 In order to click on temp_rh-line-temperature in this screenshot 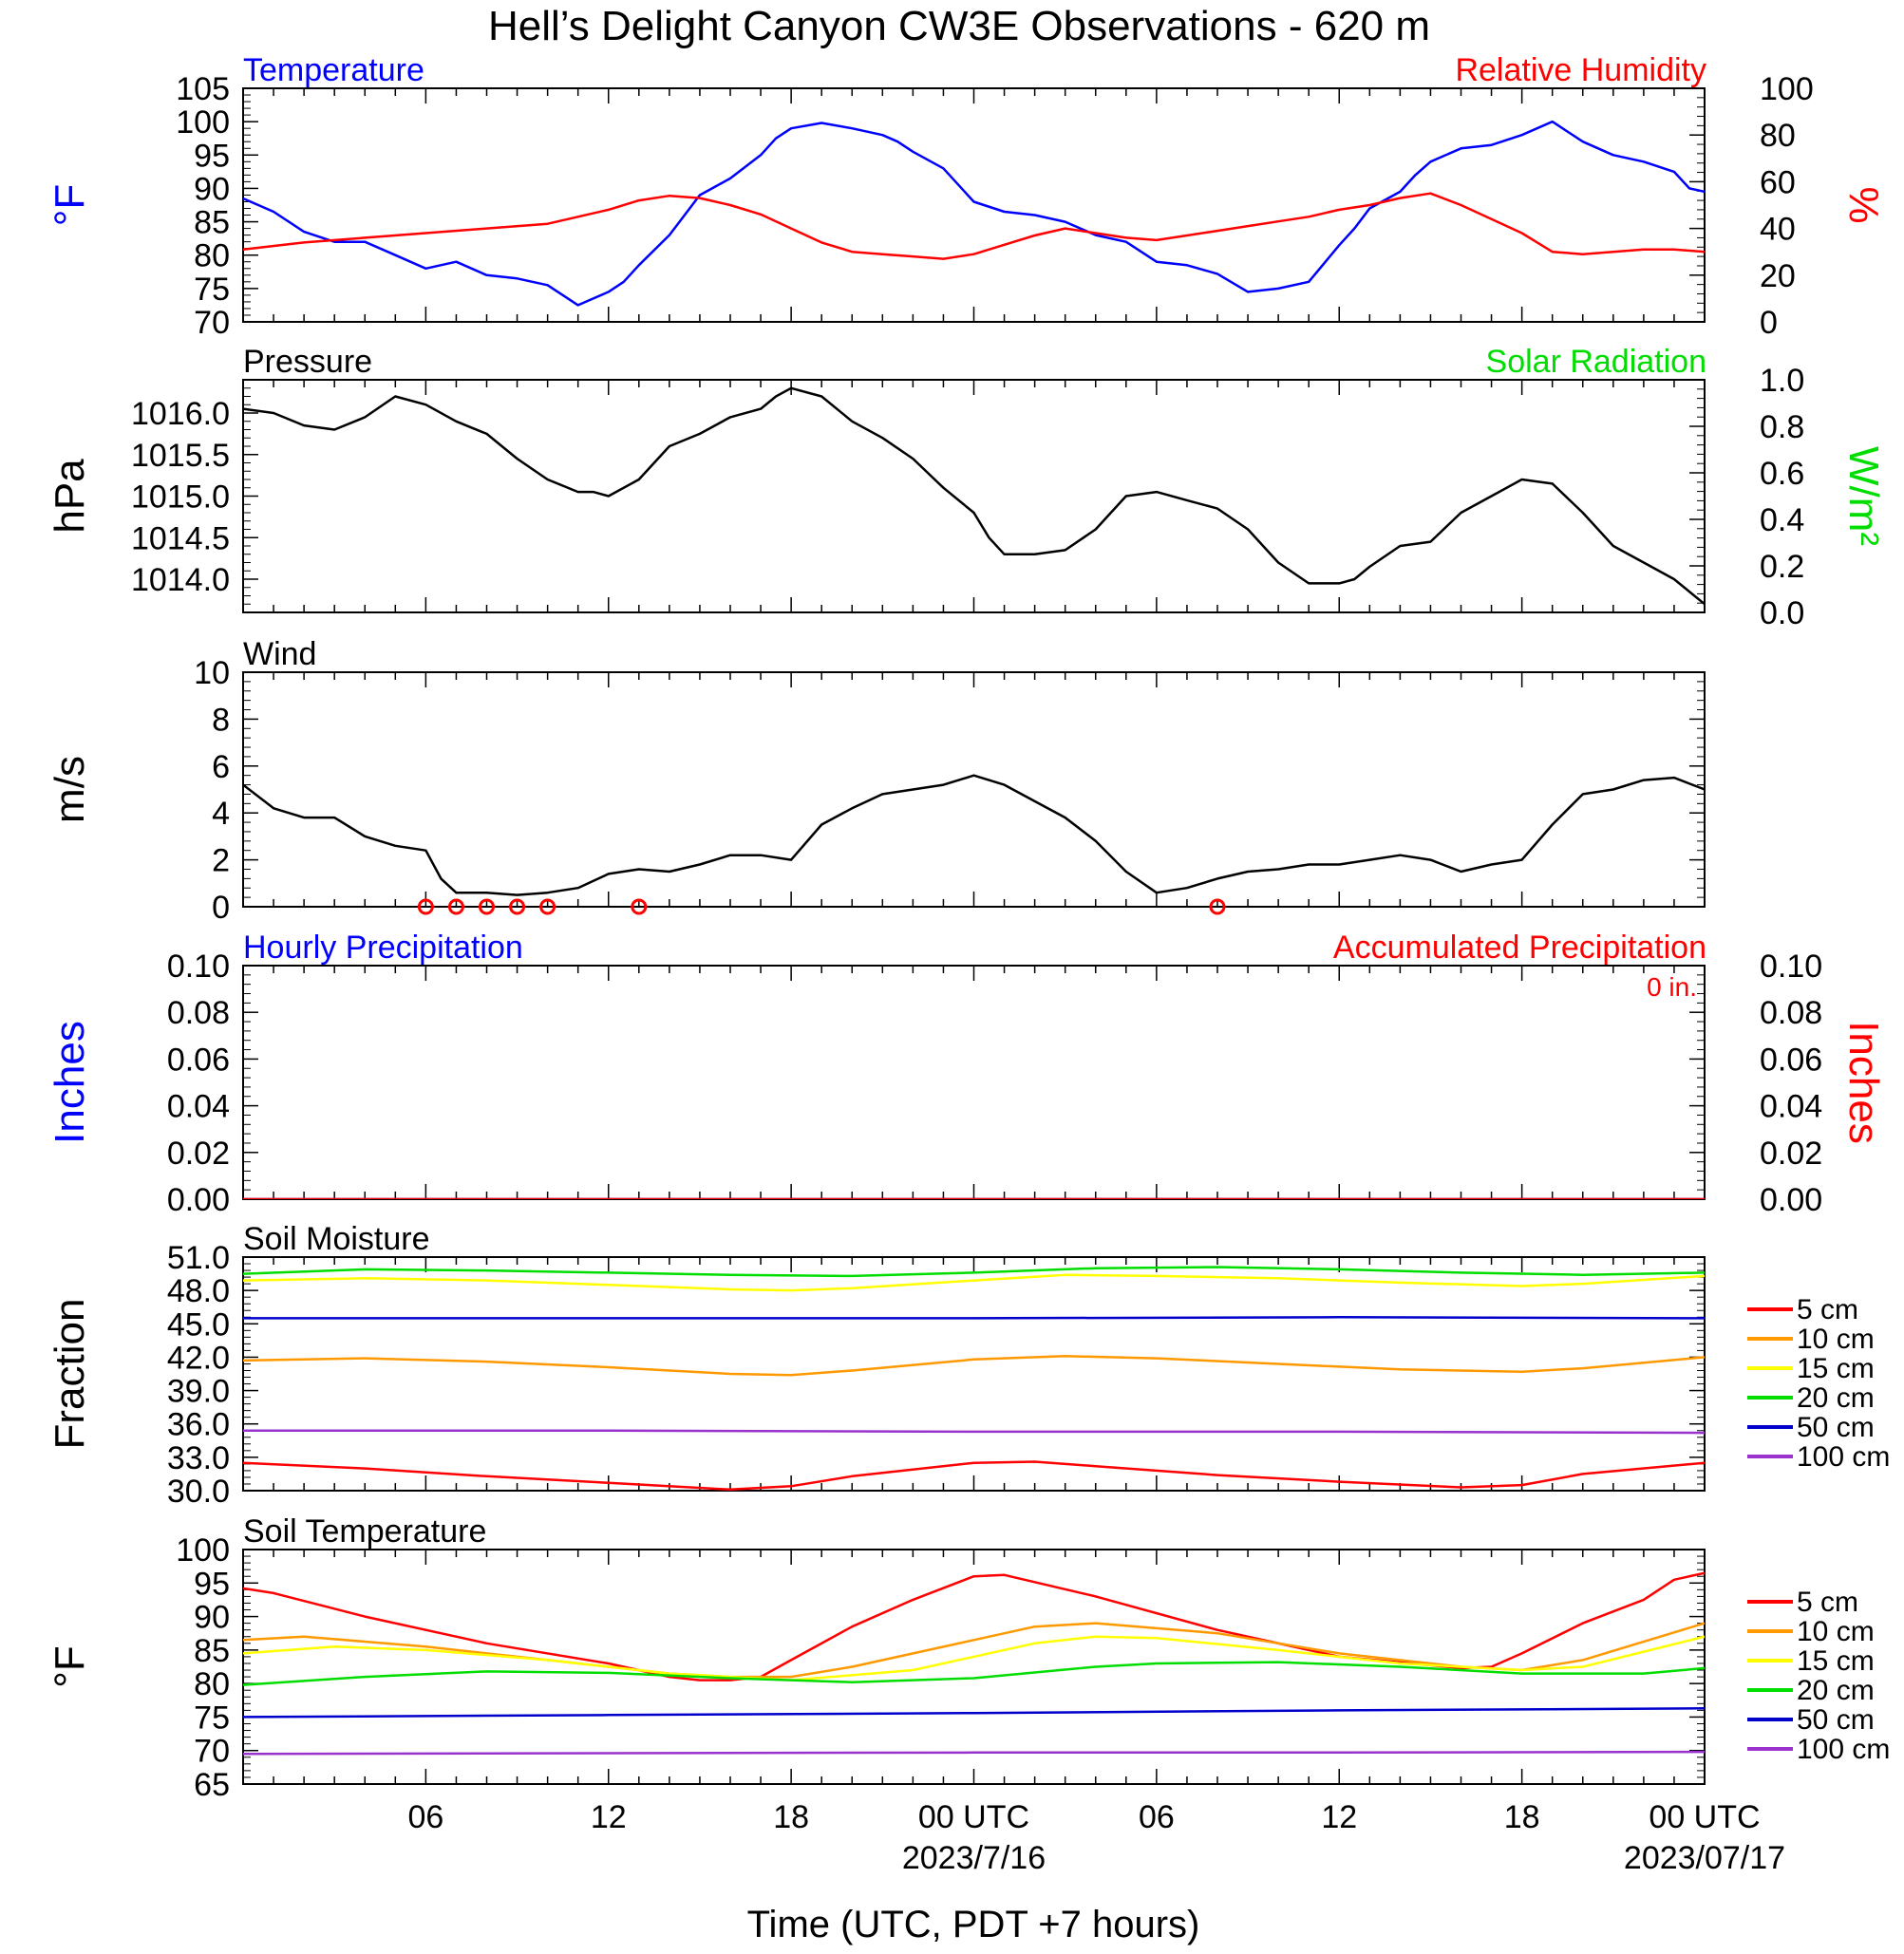, I will do `click(974, 213)`.